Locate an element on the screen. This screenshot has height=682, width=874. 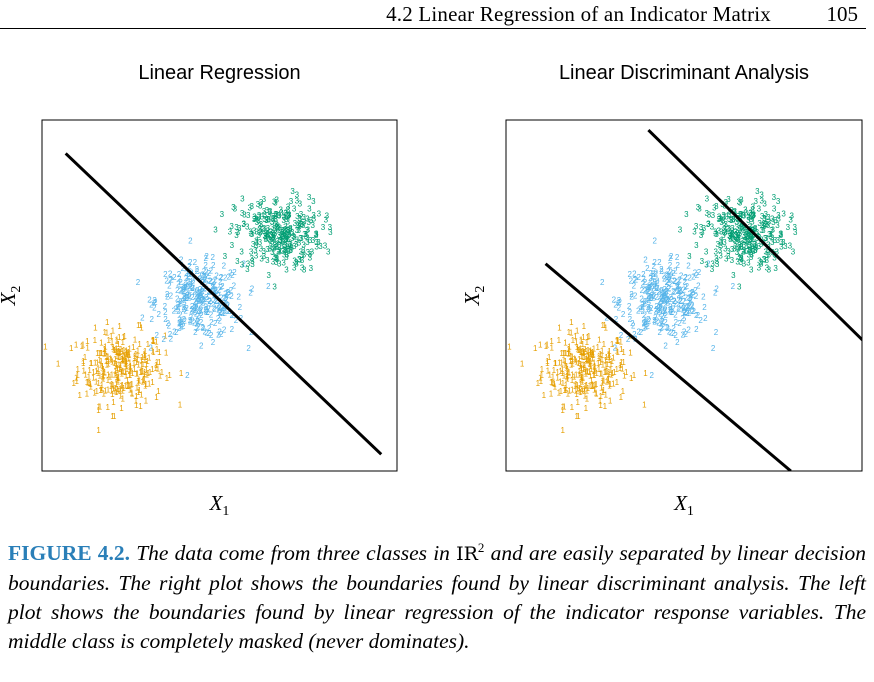
y-axis-subscript: 2 is located at coordinates (16, 289).